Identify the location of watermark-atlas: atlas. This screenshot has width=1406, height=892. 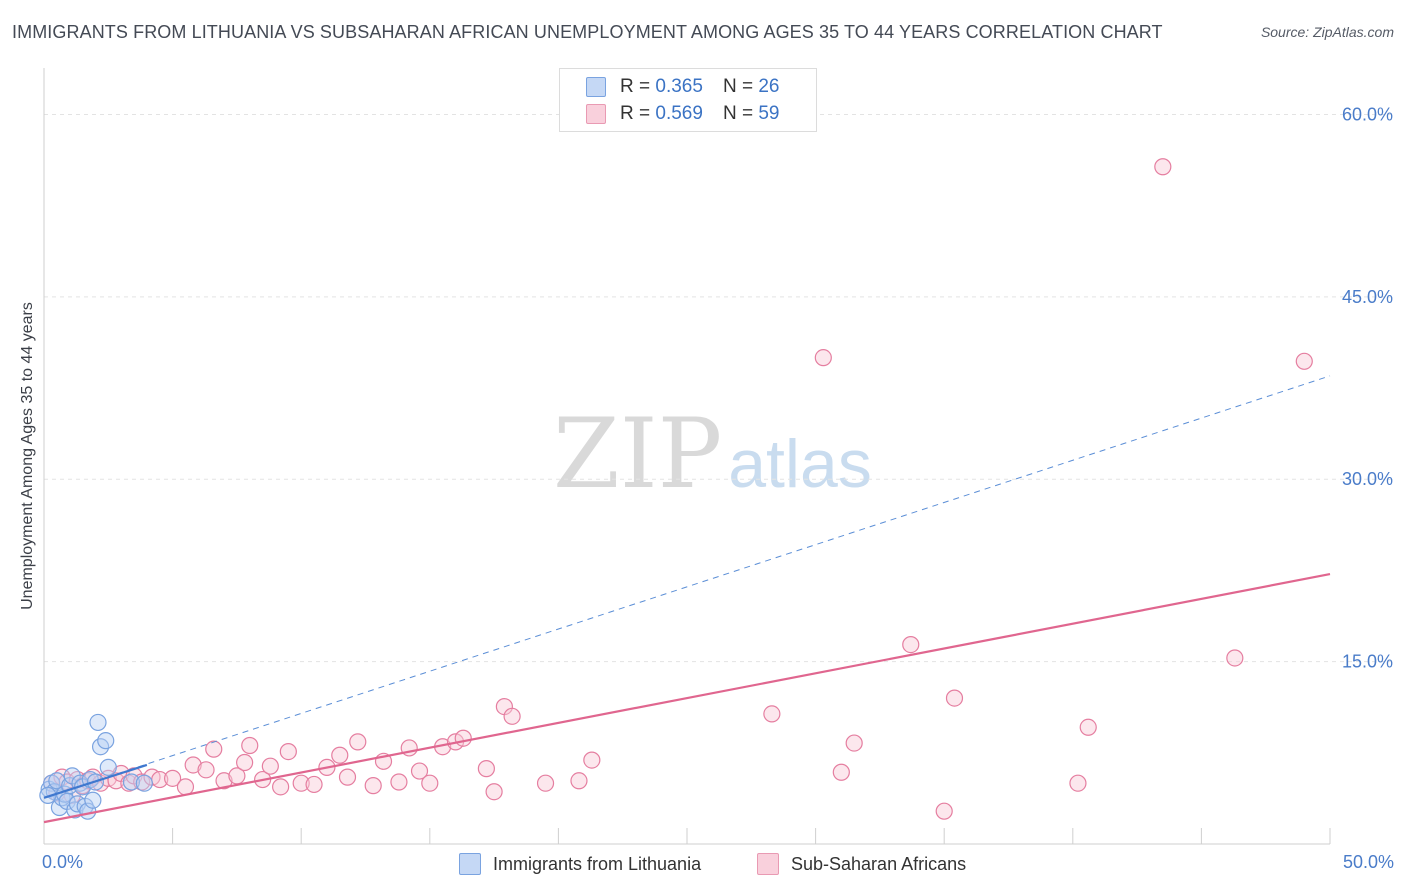
(800, 464).